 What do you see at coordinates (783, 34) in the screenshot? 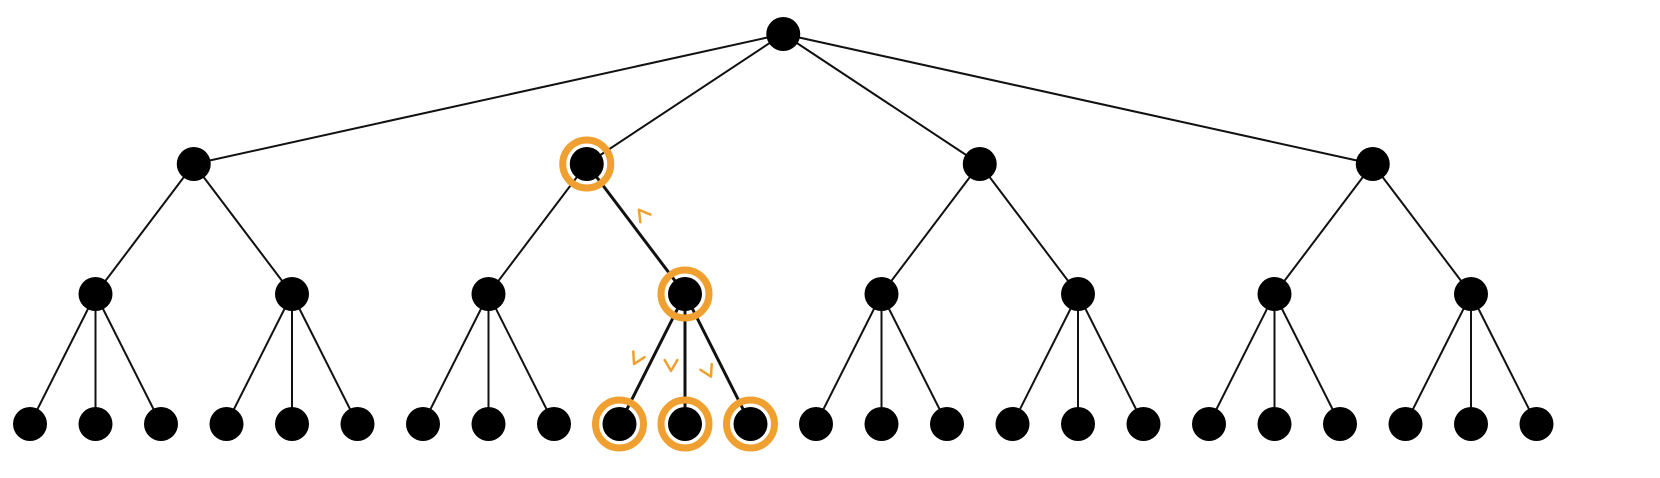
I see `root-node` at bounding box center [783, 34].